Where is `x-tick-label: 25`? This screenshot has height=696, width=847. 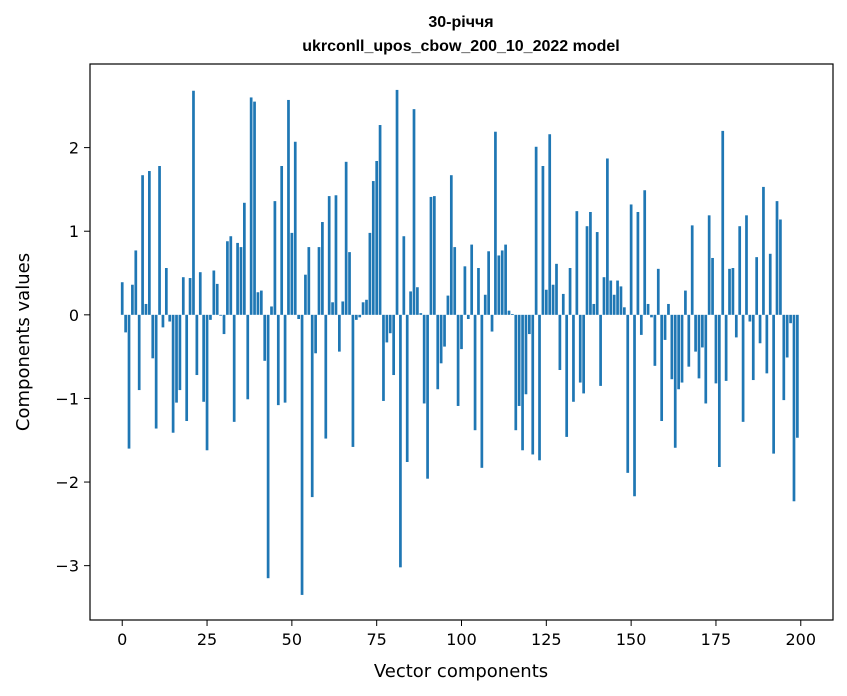 x-tick-label: 25 is located at coordinates (207, 639).